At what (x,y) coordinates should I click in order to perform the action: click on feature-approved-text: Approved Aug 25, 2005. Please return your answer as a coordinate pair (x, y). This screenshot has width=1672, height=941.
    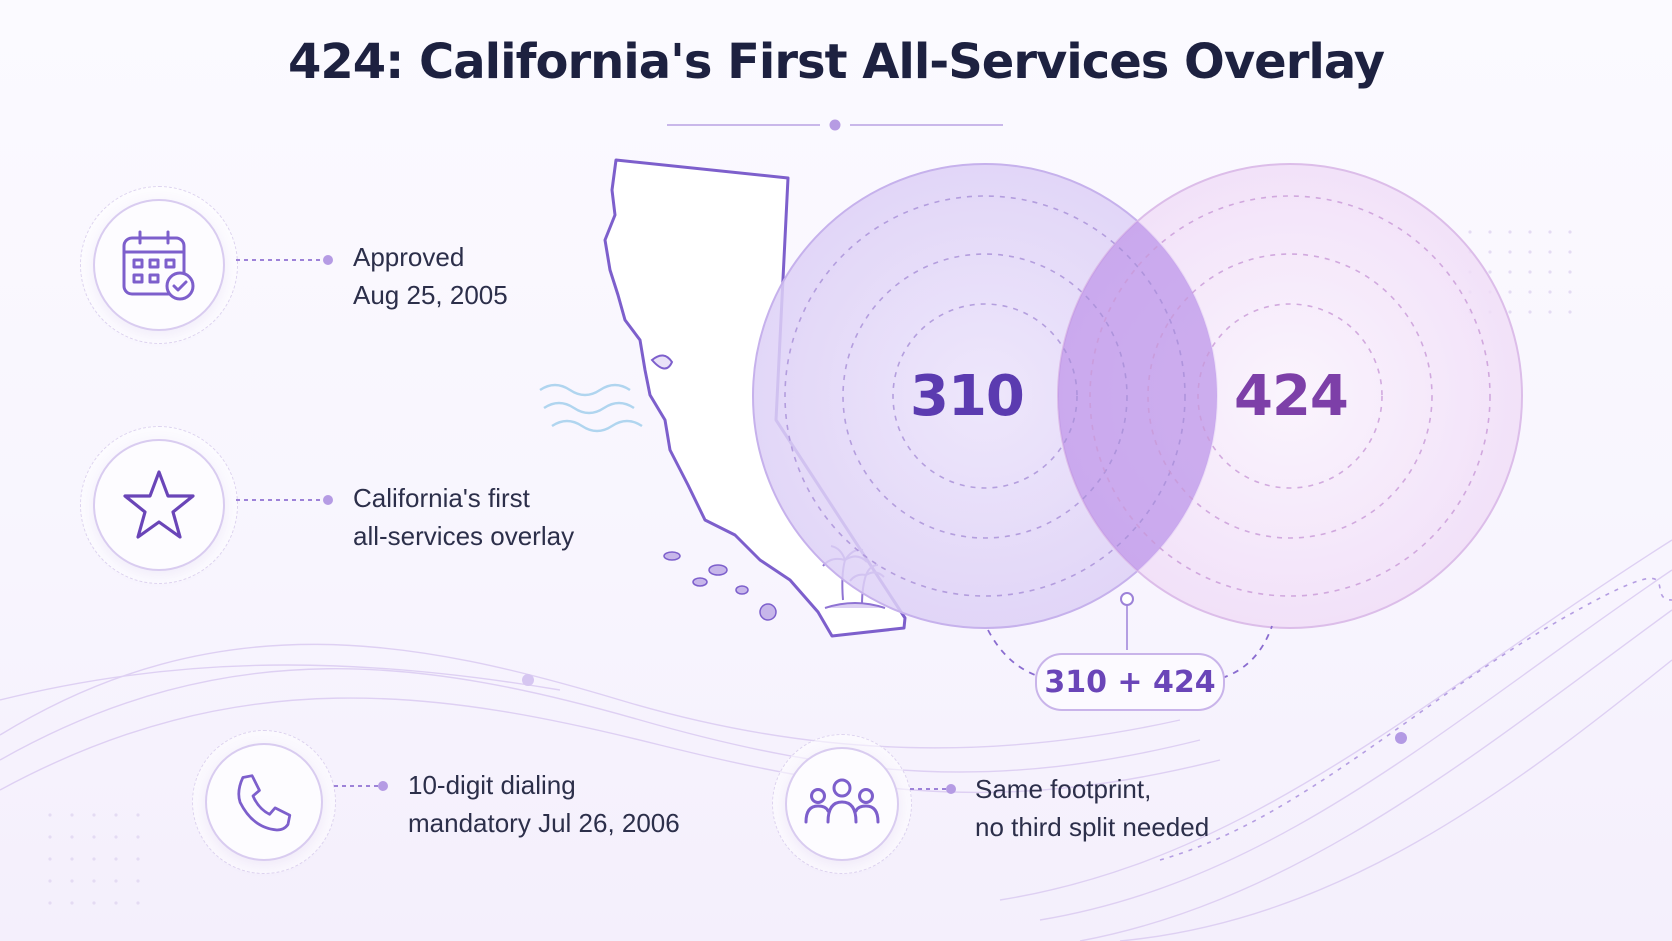
    Looking at the image, I should click on (430, 276).